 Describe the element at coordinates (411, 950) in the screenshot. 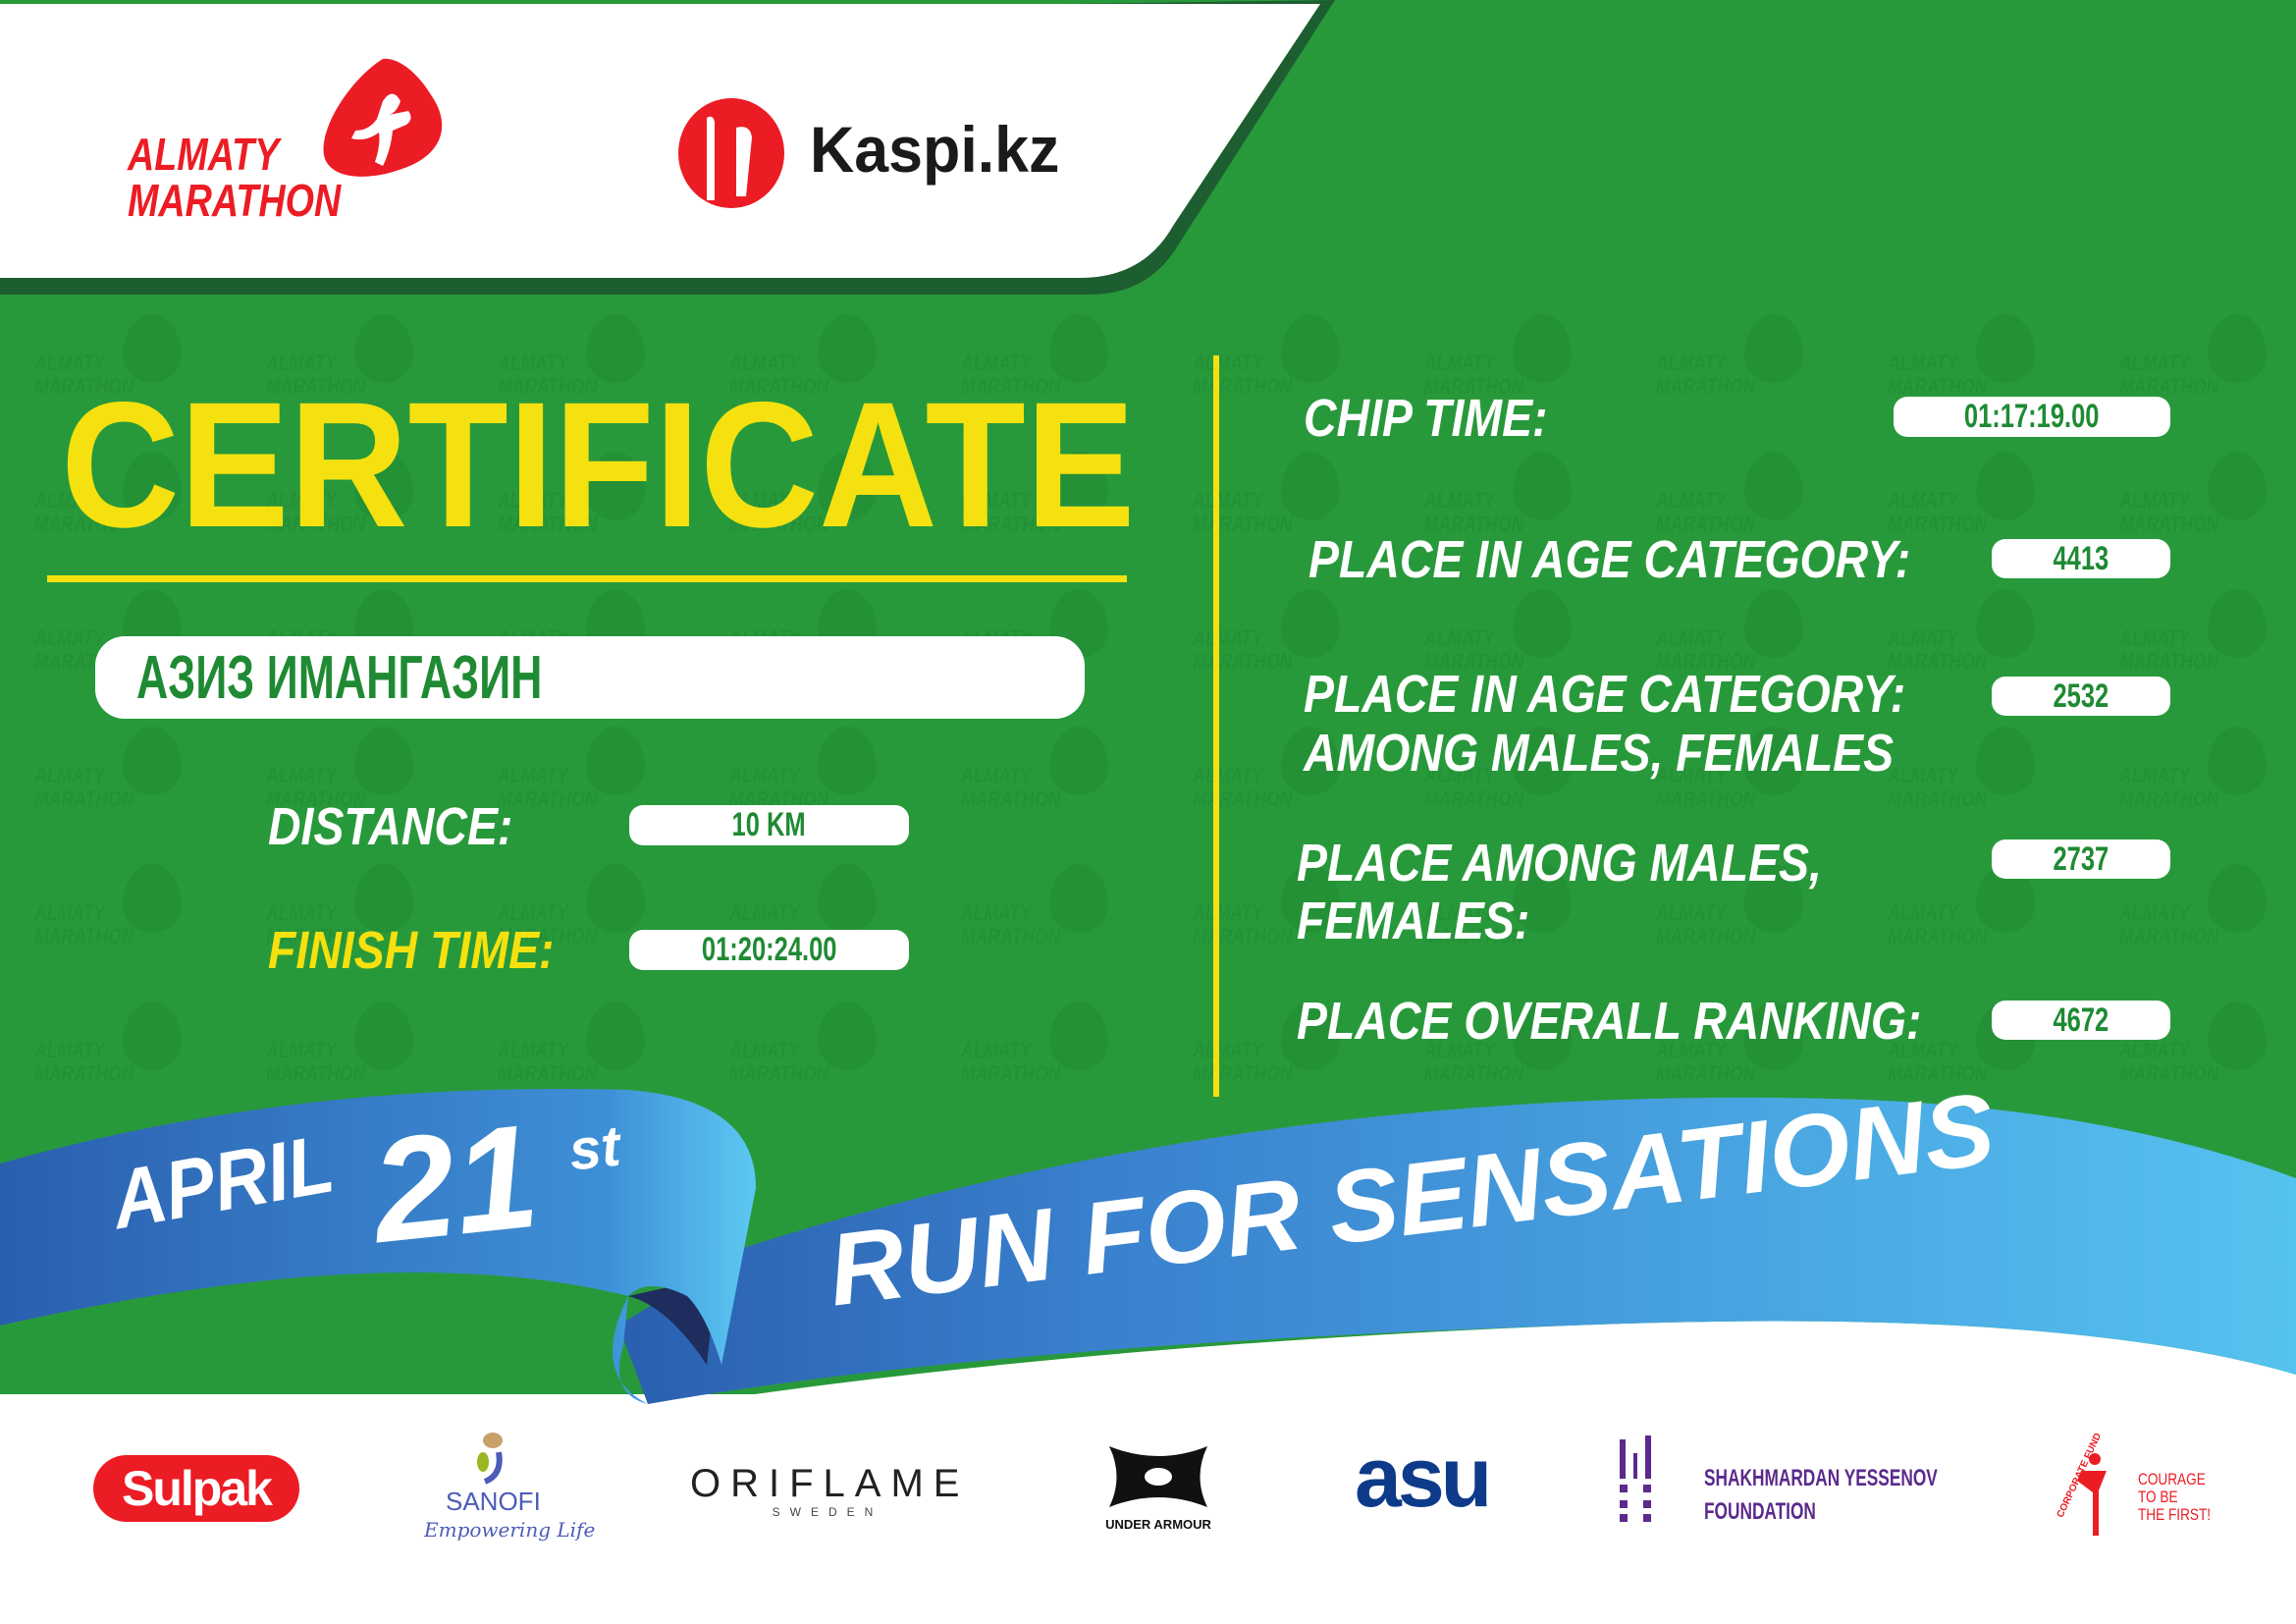

I see `finish-time-label: FINISH TIME:` at that location.